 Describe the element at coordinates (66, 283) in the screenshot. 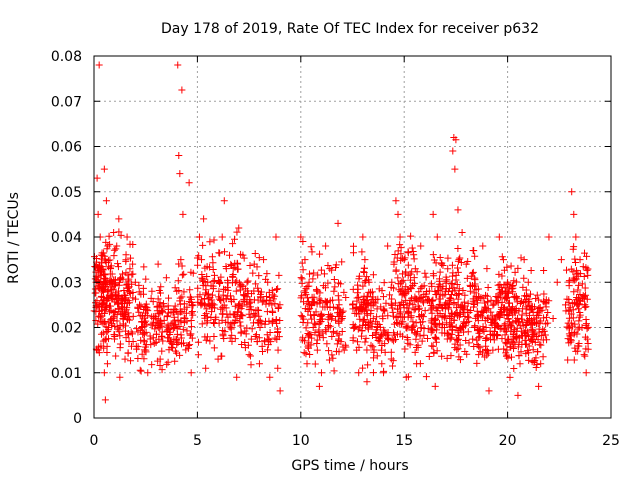

I see `y-tick-label: 0.03` at that location.